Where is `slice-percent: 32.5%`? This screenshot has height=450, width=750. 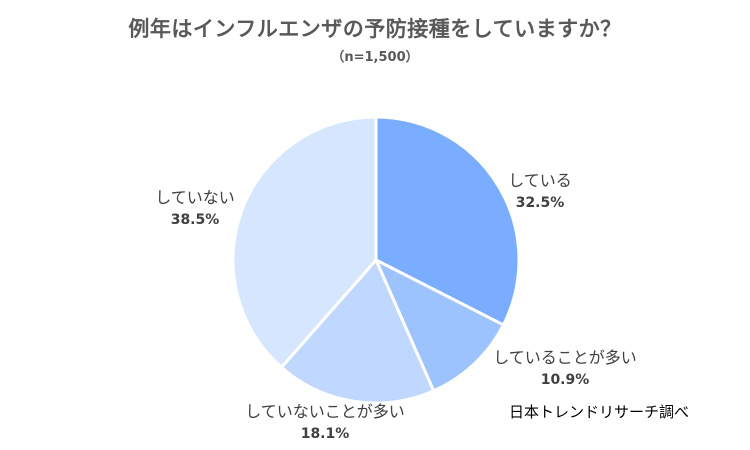 slice-percent: 32.5% is located at coordinates (540, 203).